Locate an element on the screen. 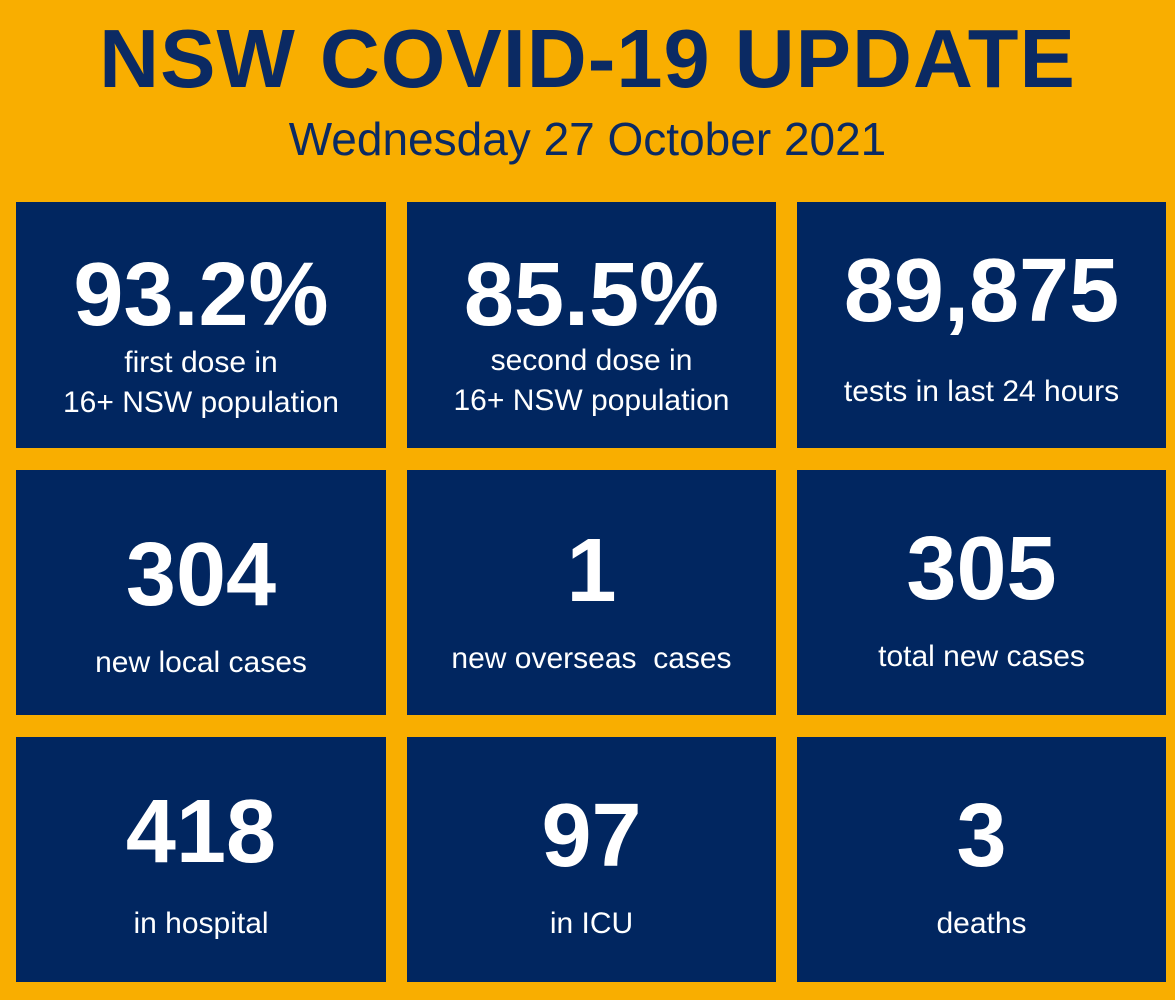  stat-tile-icu: 97 in ICU is located at coordinates (591, 859).